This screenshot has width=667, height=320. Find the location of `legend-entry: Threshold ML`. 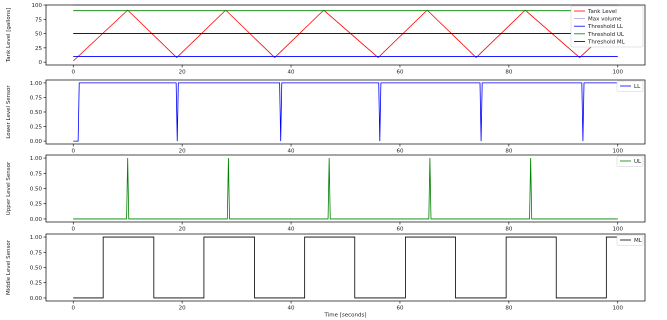

legend-entry: Threshold ML is located at coordinates (606, 42).